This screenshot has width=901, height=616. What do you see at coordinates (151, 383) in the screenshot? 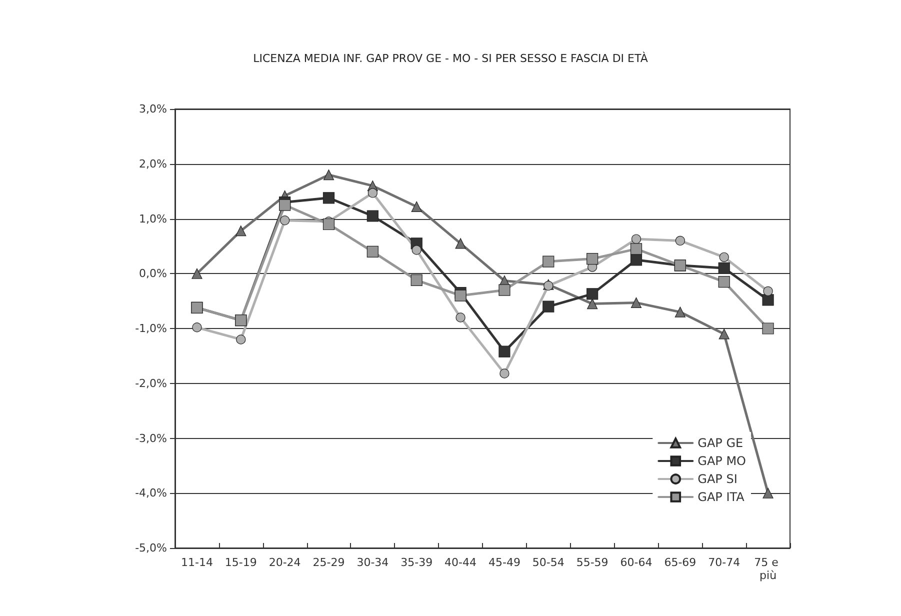
I see `y-tick-label: -2,0%` at bounding box center [151, 383].